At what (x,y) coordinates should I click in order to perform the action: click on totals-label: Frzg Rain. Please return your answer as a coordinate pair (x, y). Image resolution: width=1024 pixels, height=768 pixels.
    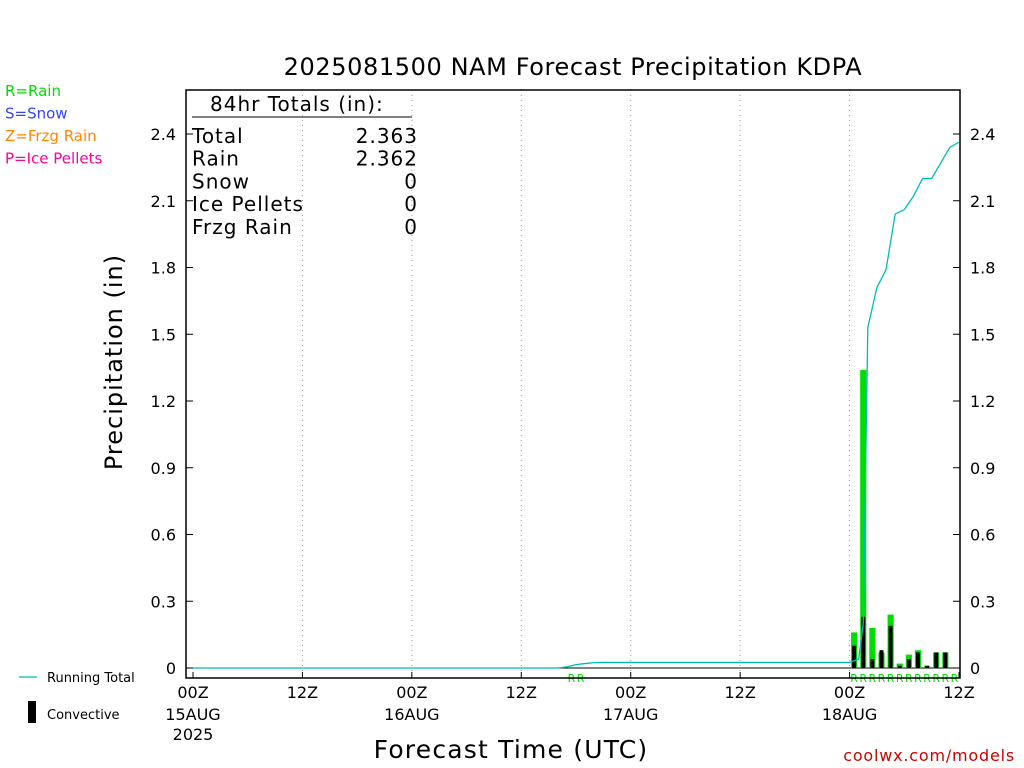
    Looking at the image, I should click on (242, 227).